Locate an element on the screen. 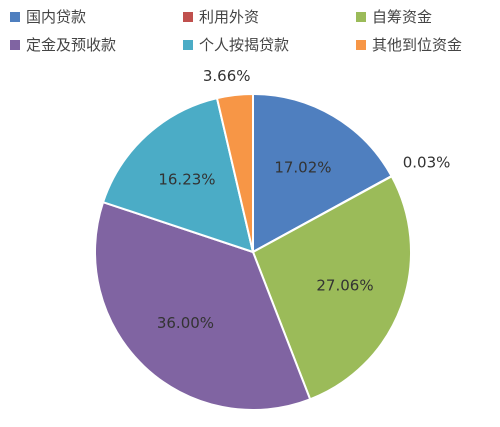  slice-value-label: 0.03% is located at coordinates (427, 163).